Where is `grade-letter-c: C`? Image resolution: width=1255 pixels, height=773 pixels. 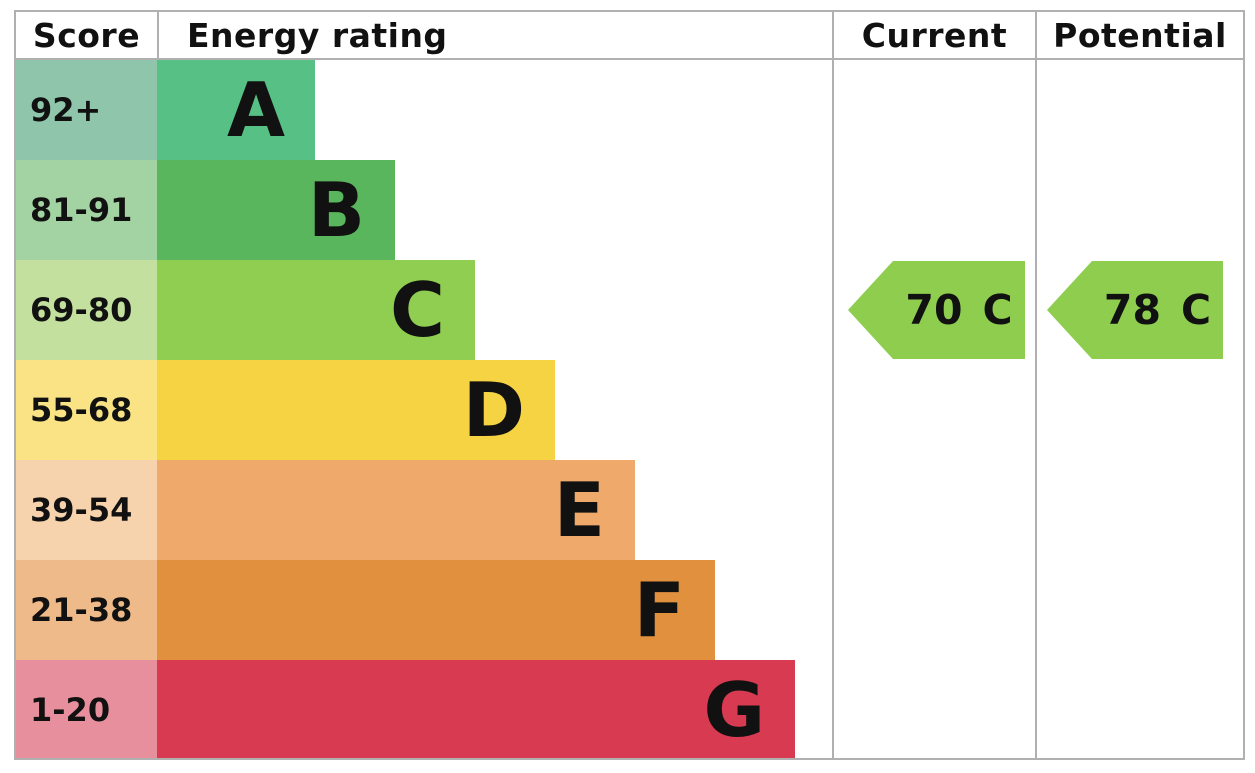 grade-letter-c: C is located at coordinates (417, 309).